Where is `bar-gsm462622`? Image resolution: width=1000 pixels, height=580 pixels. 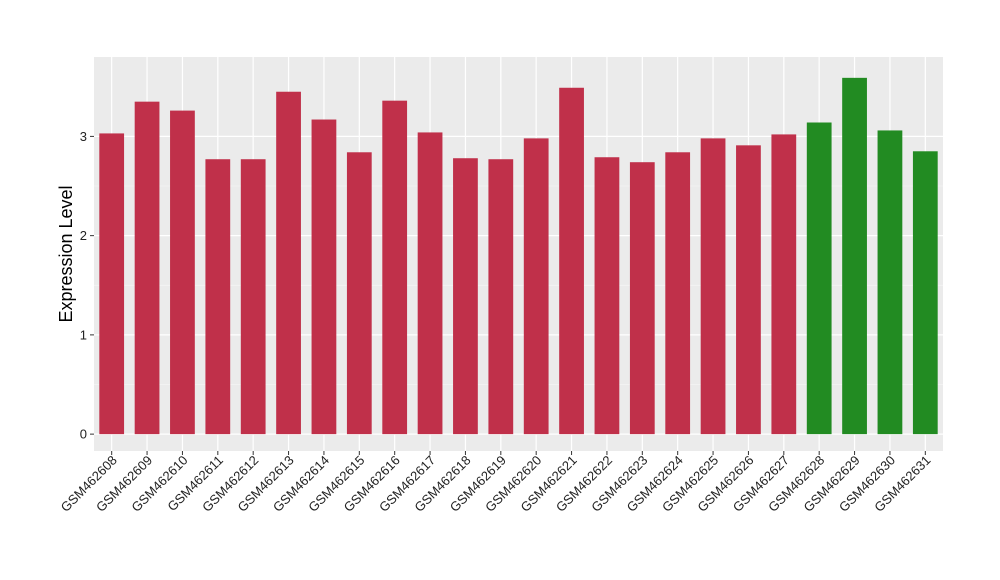 bar-gsm462622 is located at coordinates (607, 296).